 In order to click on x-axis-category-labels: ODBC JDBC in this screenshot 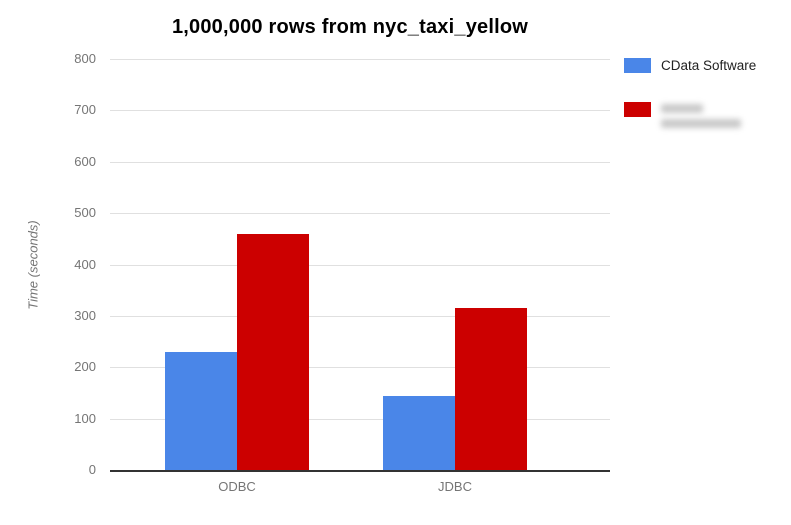, I will do `click(360, 489)`.